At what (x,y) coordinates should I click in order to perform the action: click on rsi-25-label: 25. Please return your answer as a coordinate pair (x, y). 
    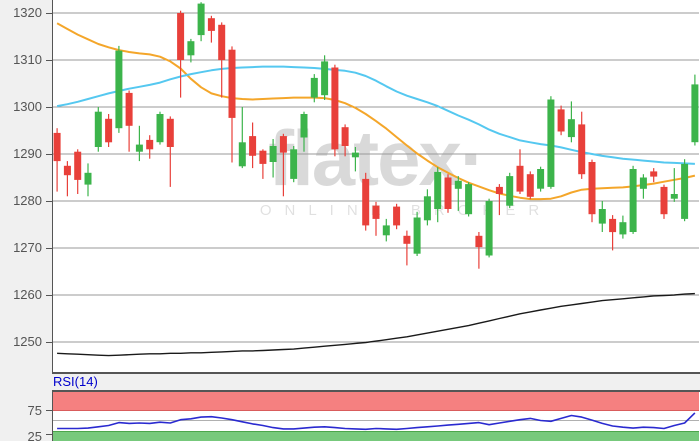
    Looking at the image, I should click on (34, 435).